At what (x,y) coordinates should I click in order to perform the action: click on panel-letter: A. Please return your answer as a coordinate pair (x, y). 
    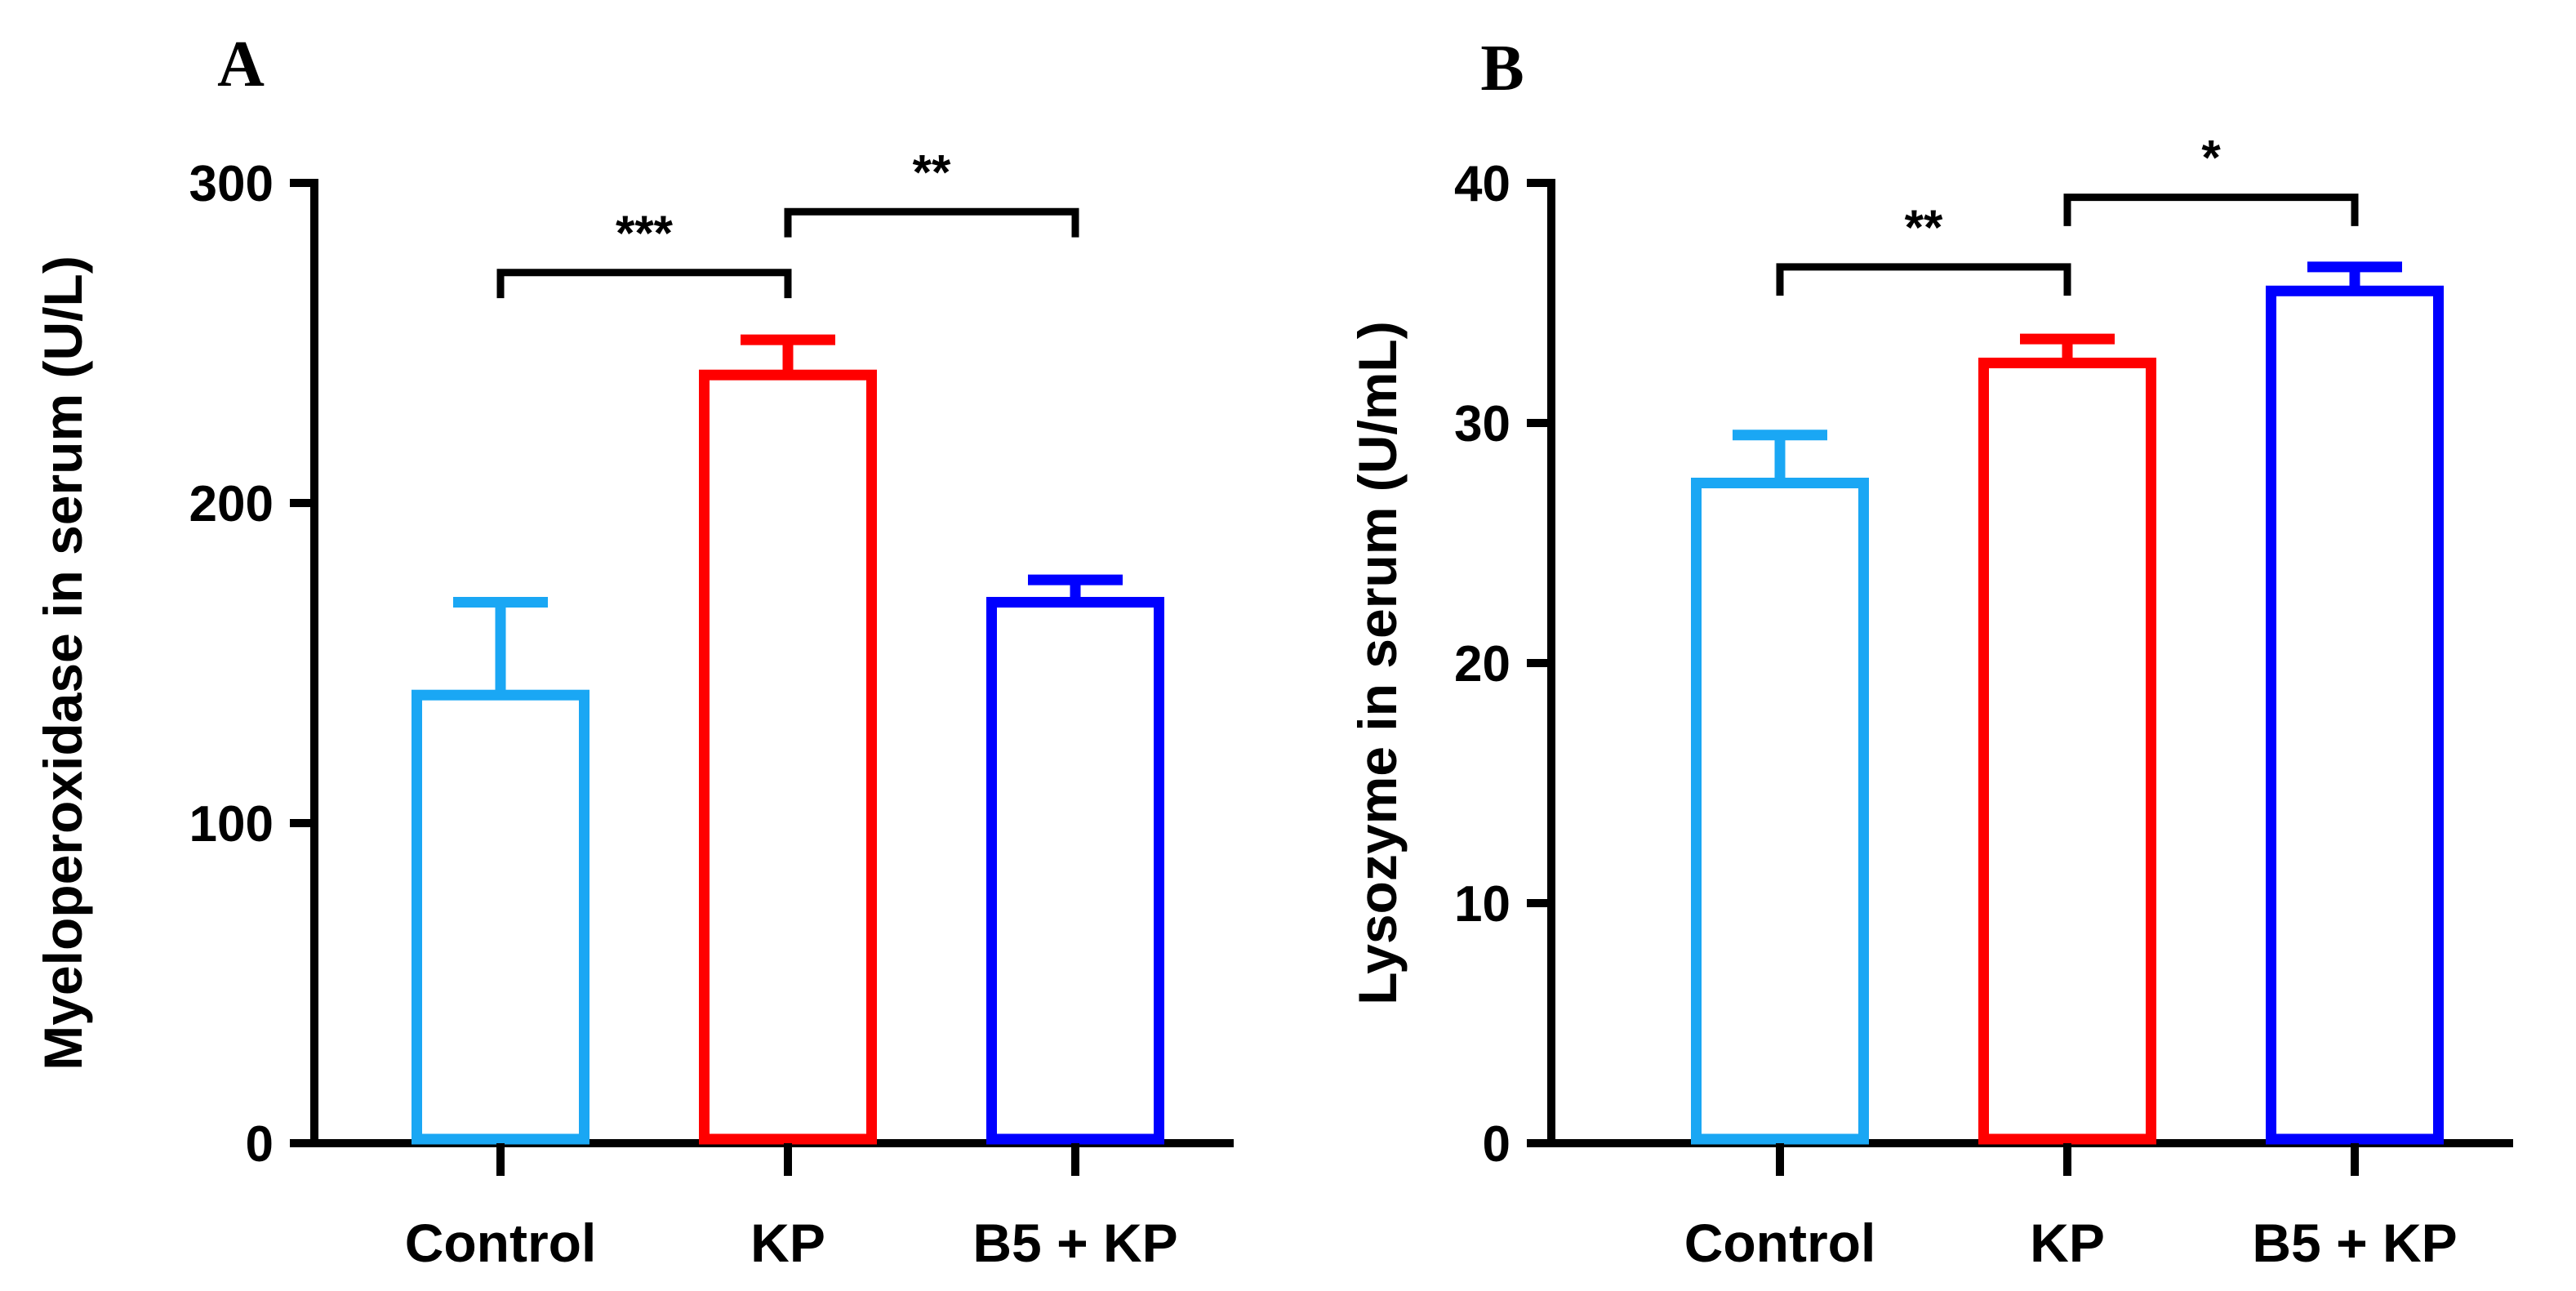
    Looking at the image, I should click on (241, 64).